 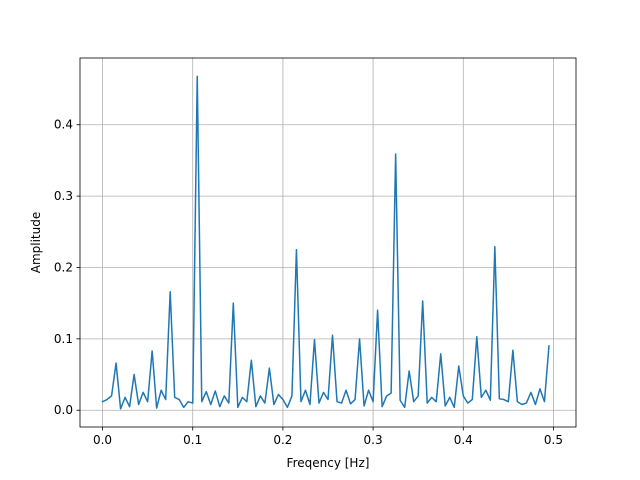 What do you see at coordinates (328, 463) in the screenshot?
I see `x-axis-label: Freqency [Hz]` at bounding box center [328, 463].